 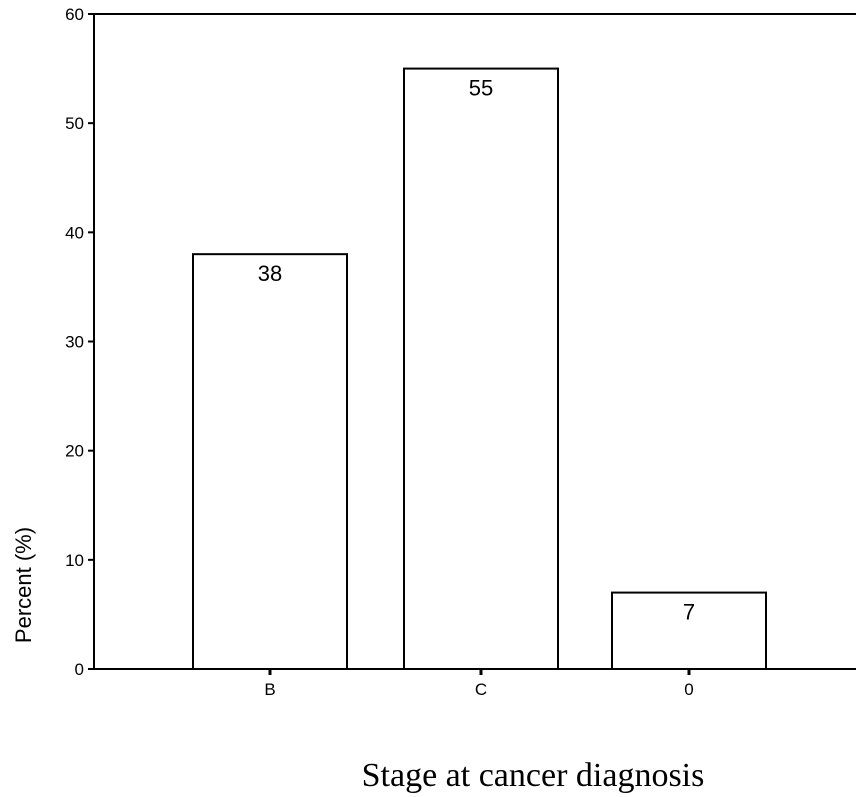 What do you see at coordinates (533, 775) in the screenshot?
I see `x-axis-title: Stage at cancer diagnosis` at bounding box center [533, 775].